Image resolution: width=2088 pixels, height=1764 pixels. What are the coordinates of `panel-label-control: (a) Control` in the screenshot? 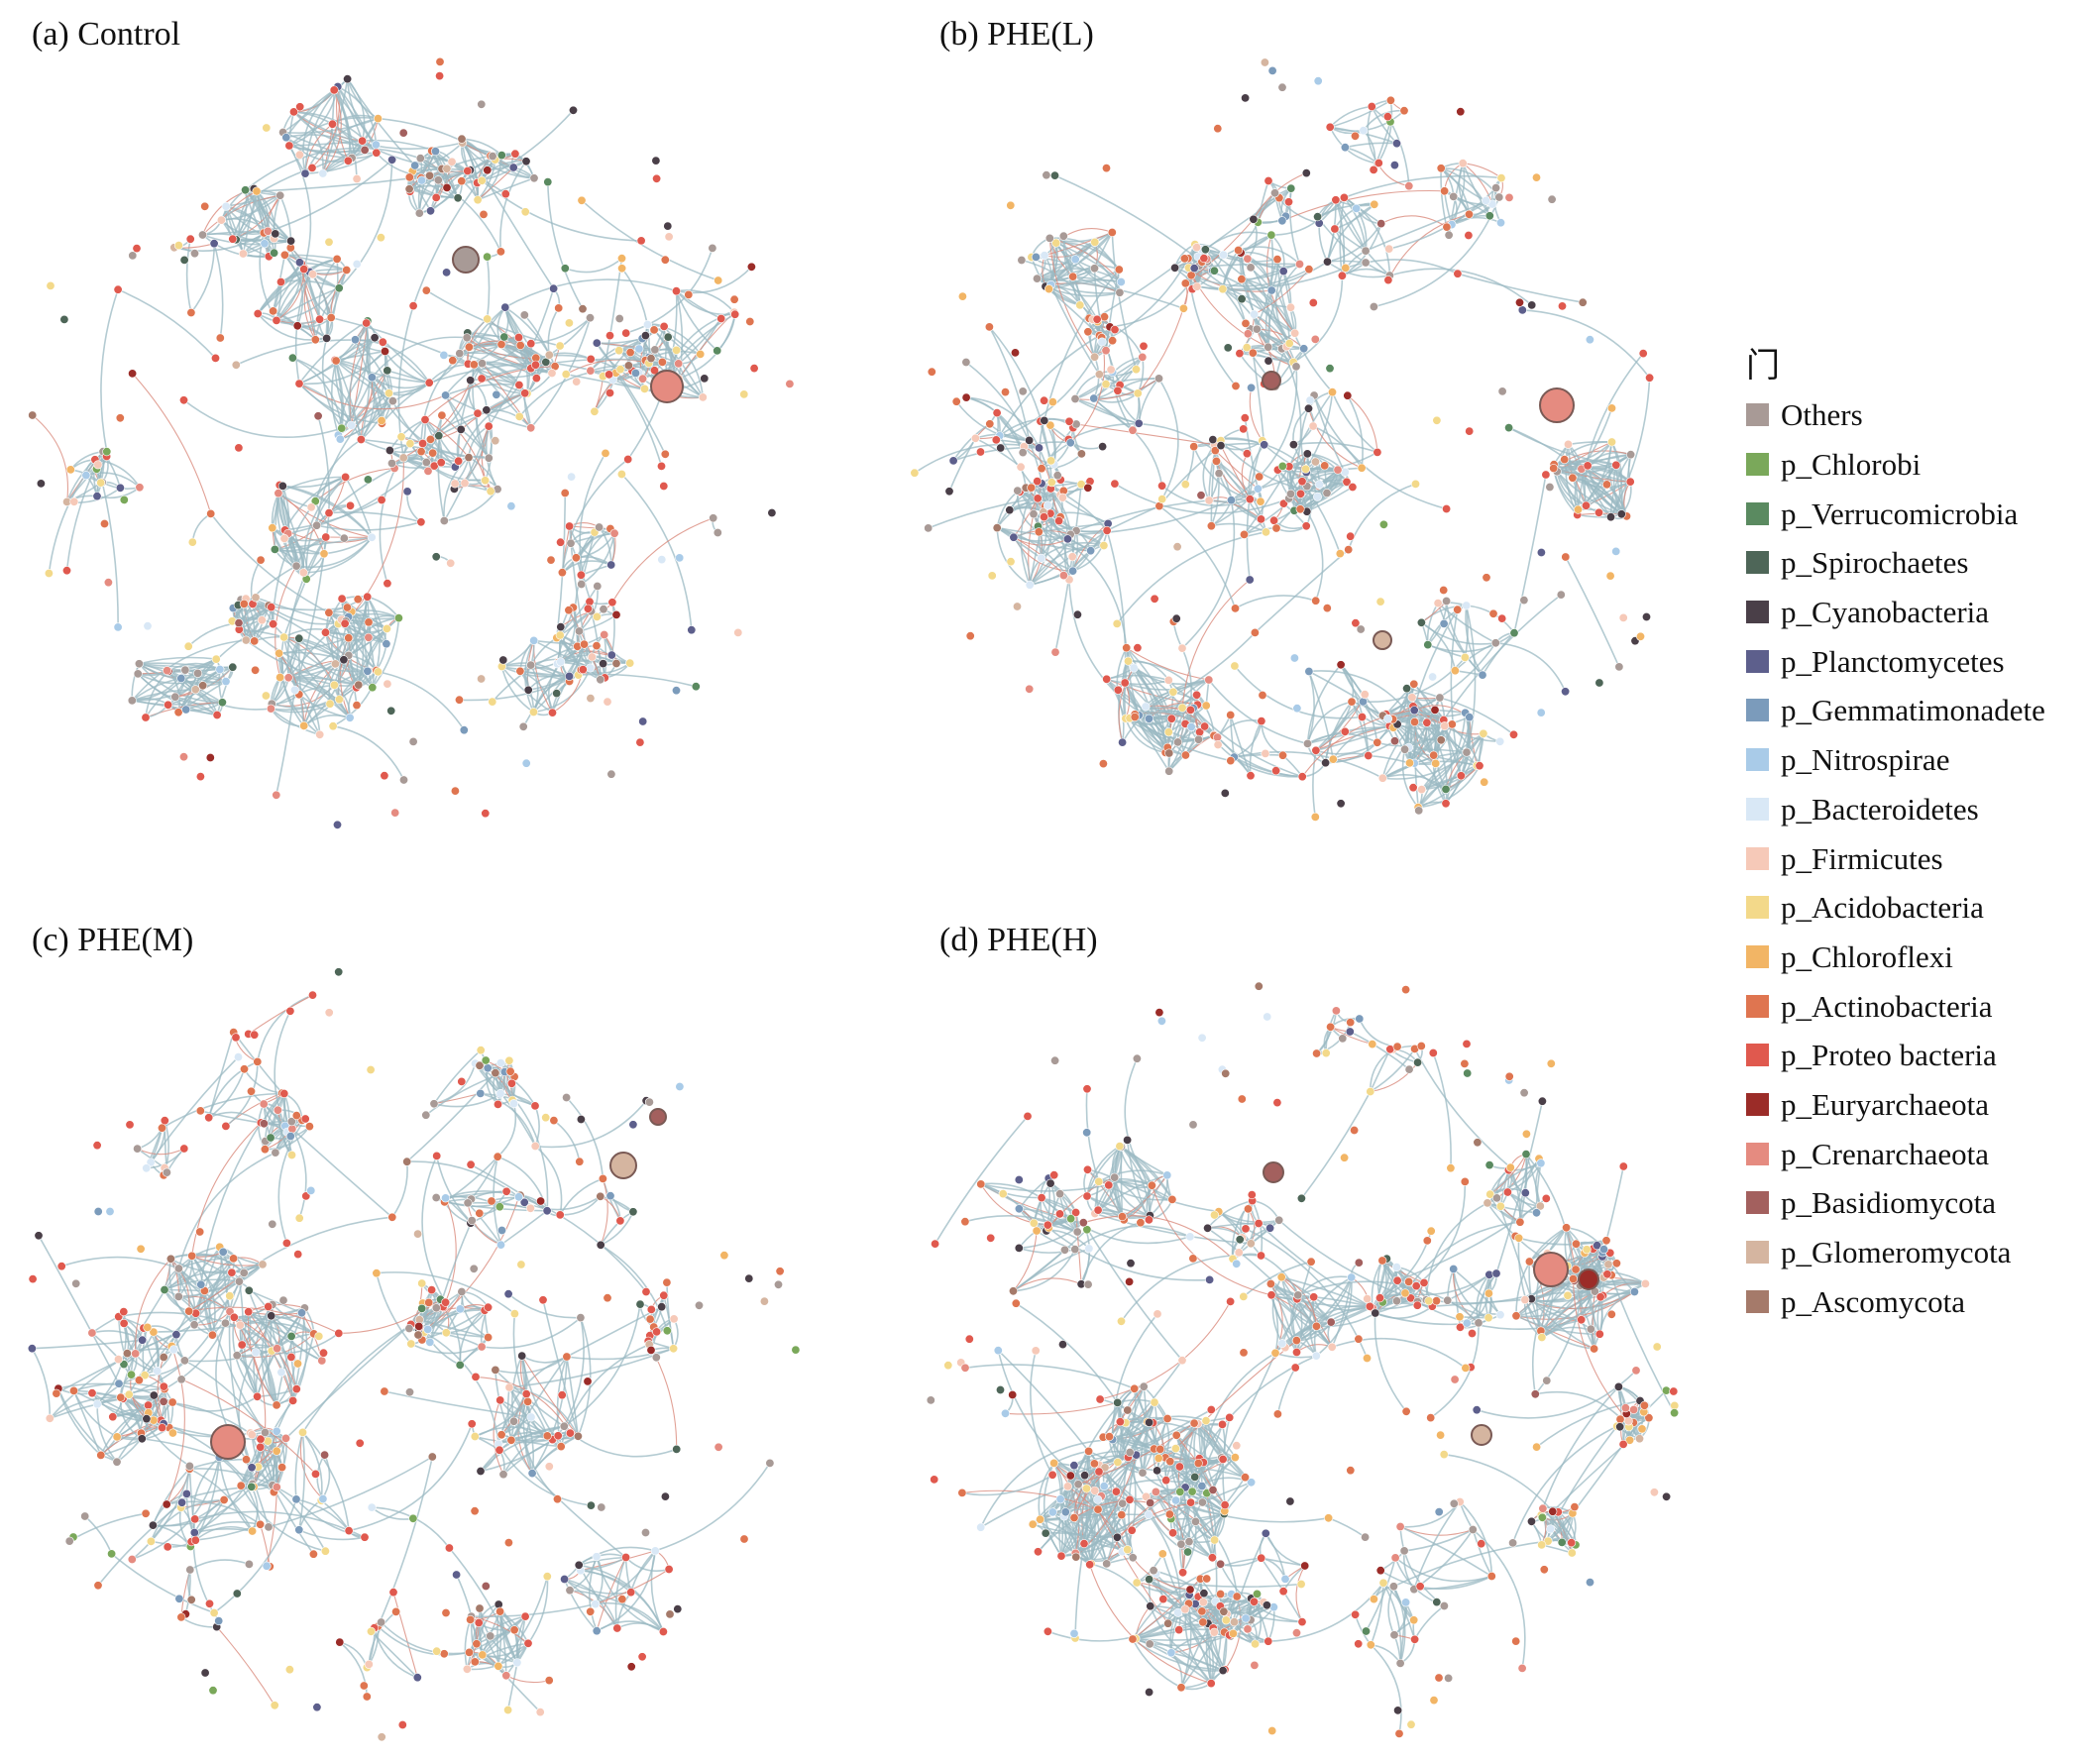 It's located at (106, 34).